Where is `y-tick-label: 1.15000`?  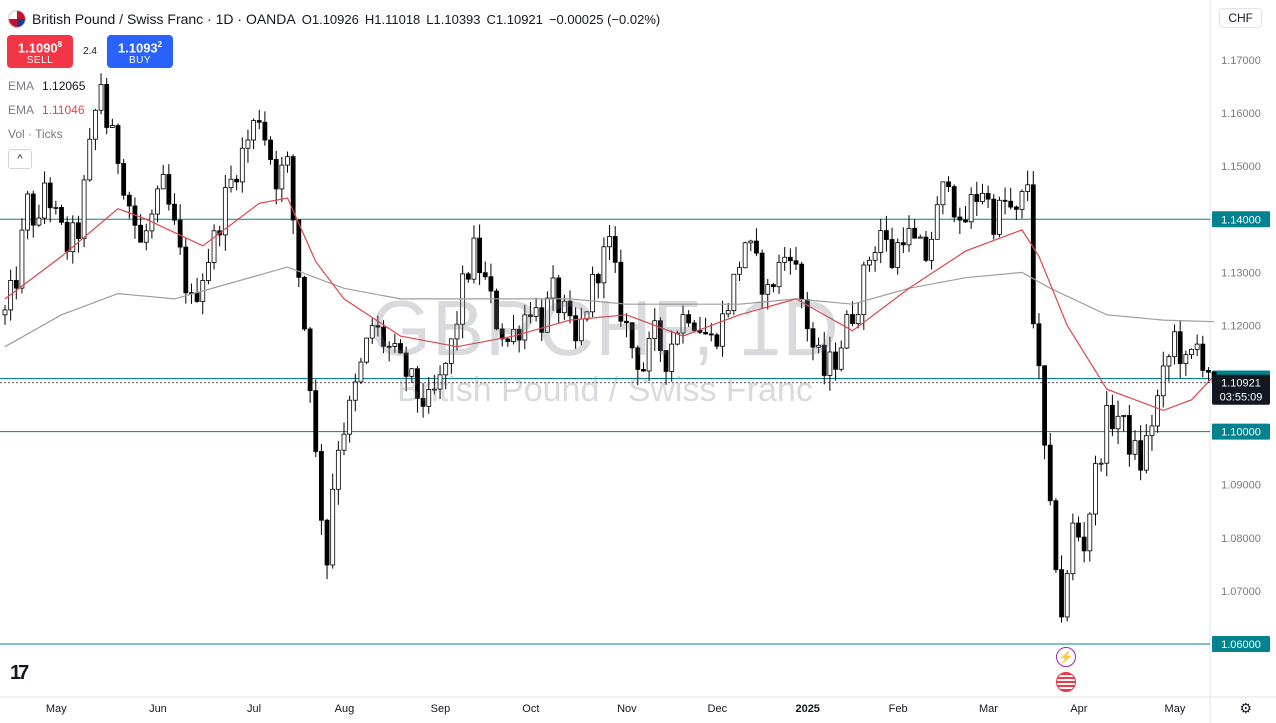 y-tick-label: 1.15000 is located at coordinates (1241, 167).